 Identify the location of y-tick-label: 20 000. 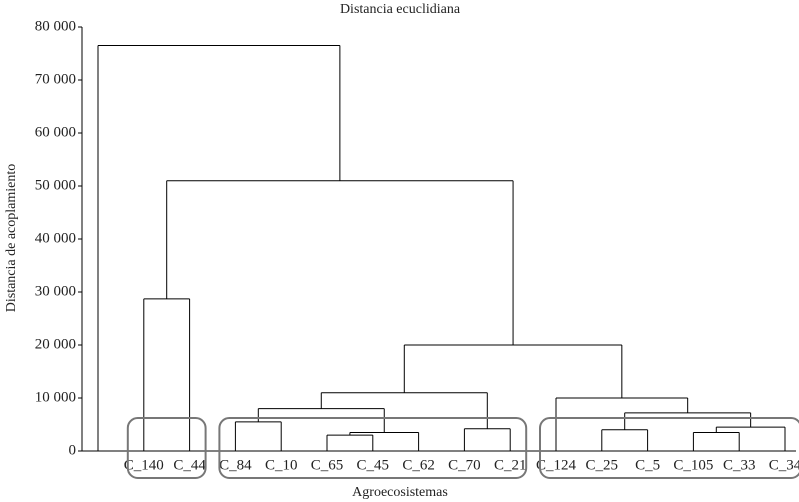
(55, 344).